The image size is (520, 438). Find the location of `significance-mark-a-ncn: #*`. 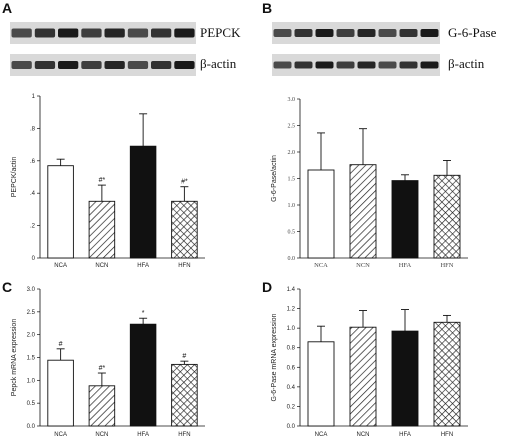

significance-mark-a-ncn: #* is located at coordinates (102, 180).